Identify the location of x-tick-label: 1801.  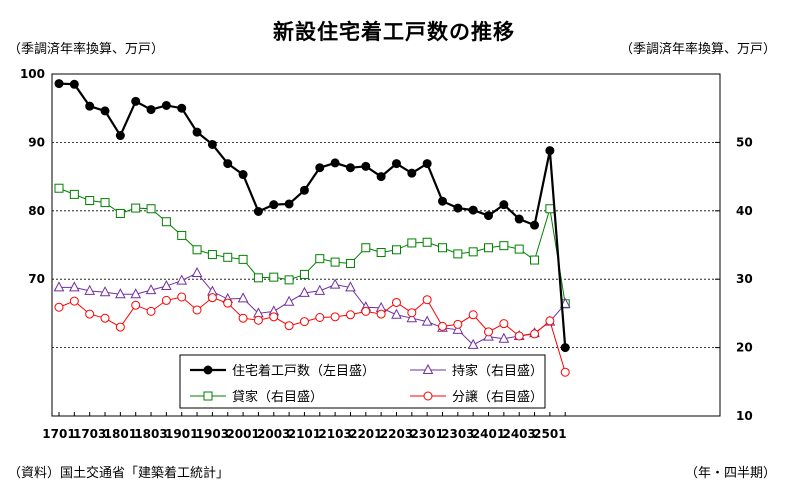
(120, 434).